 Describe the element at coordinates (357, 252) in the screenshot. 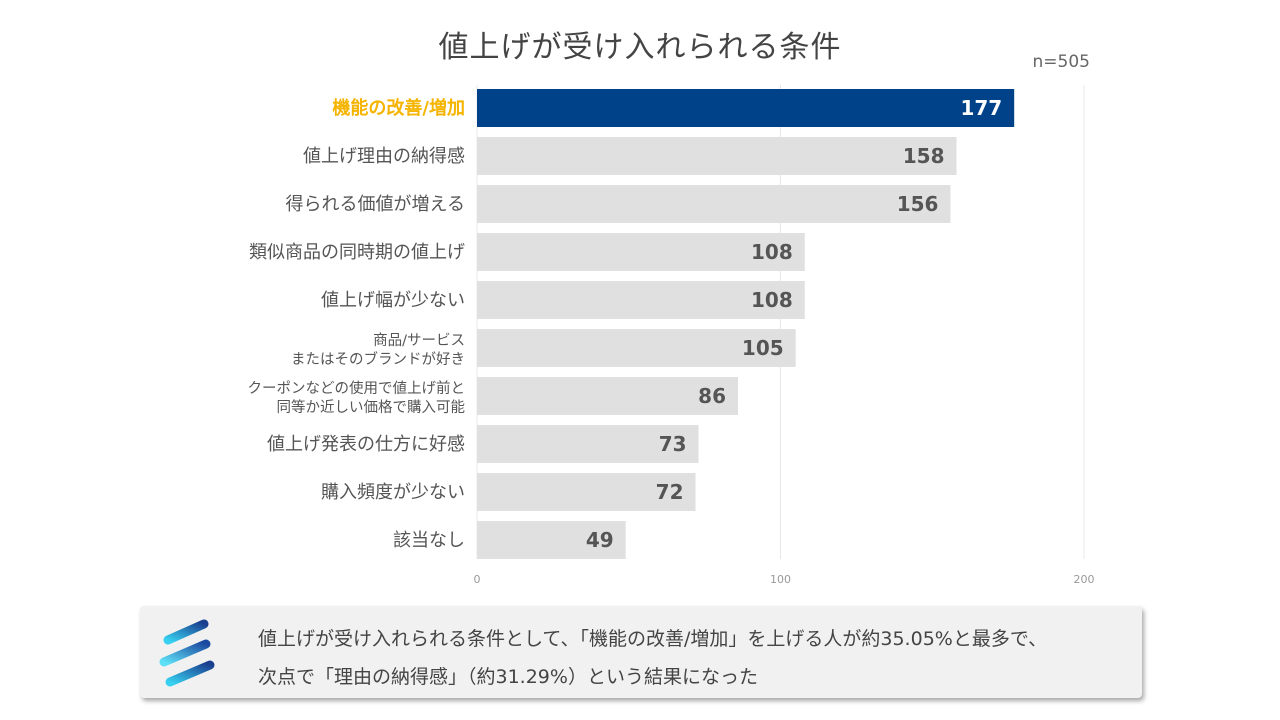

I see `category-label: 類似商品の同時期の値上げ` at that location.